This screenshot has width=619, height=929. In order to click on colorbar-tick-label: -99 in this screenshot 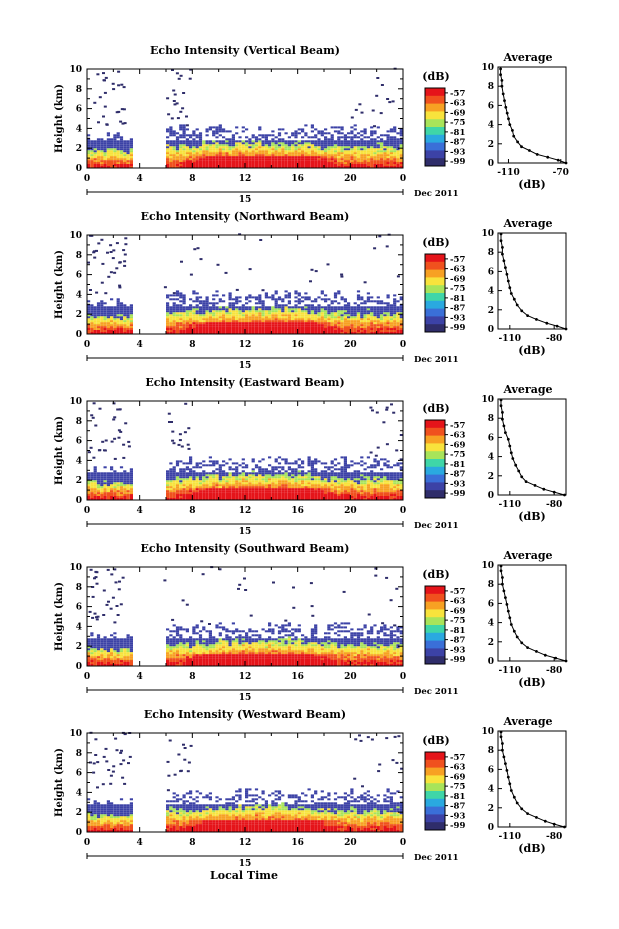, I will do `click(457, 162)`.